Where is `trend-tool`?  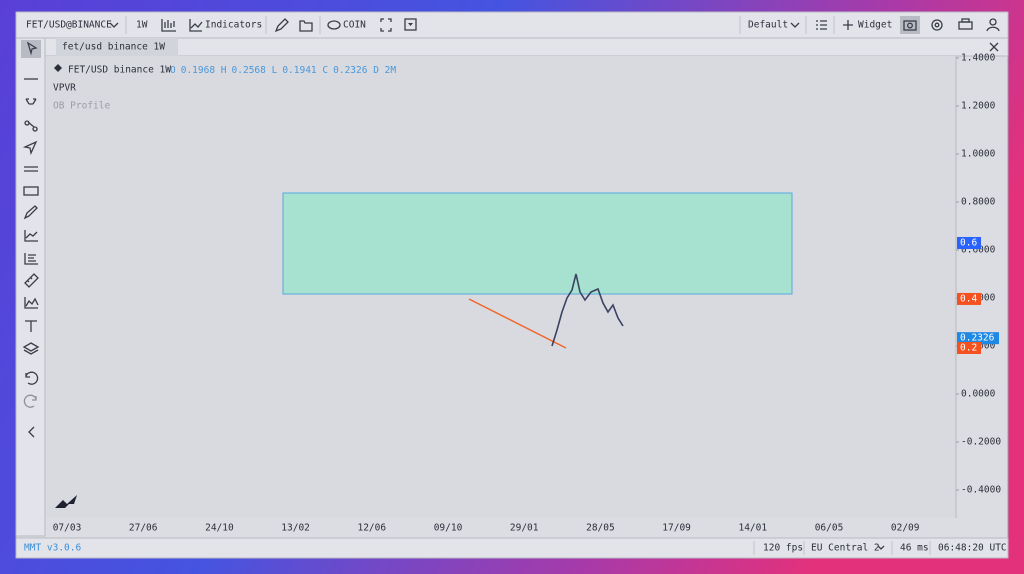 trend-tool is located at coordinates (31, 236).